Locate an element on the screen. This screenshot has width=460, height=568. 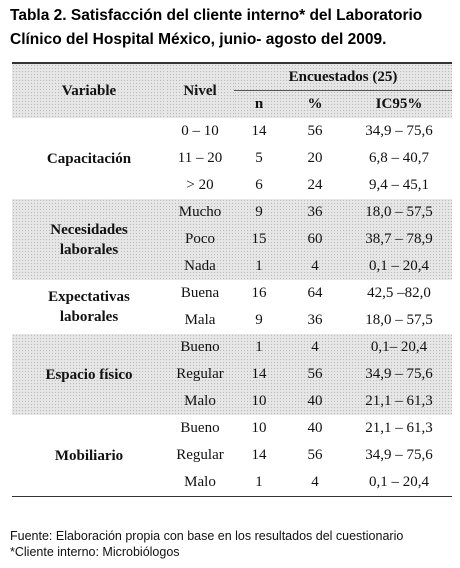
variable-cell: Capacitación is located at coordinates (89, 158).